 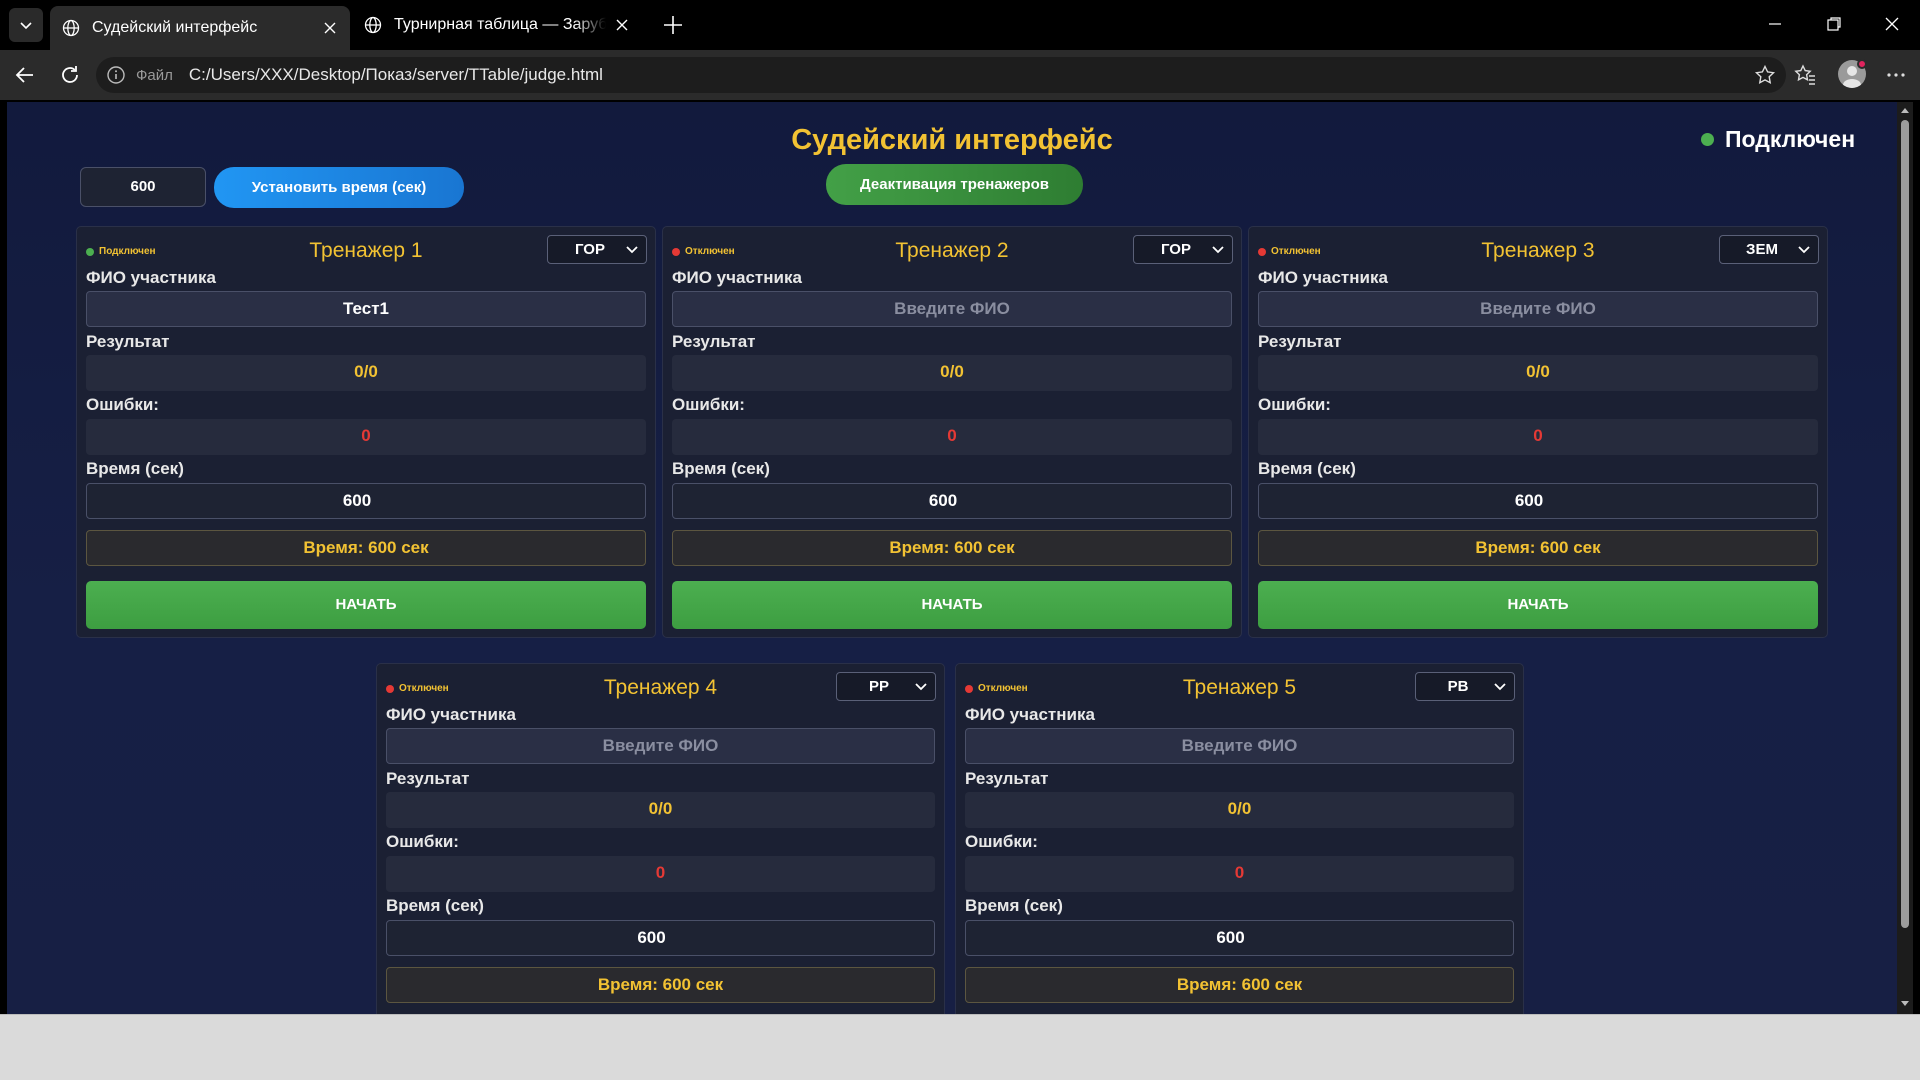 I want to click on restore-icon, so click(x=1834, y=24).